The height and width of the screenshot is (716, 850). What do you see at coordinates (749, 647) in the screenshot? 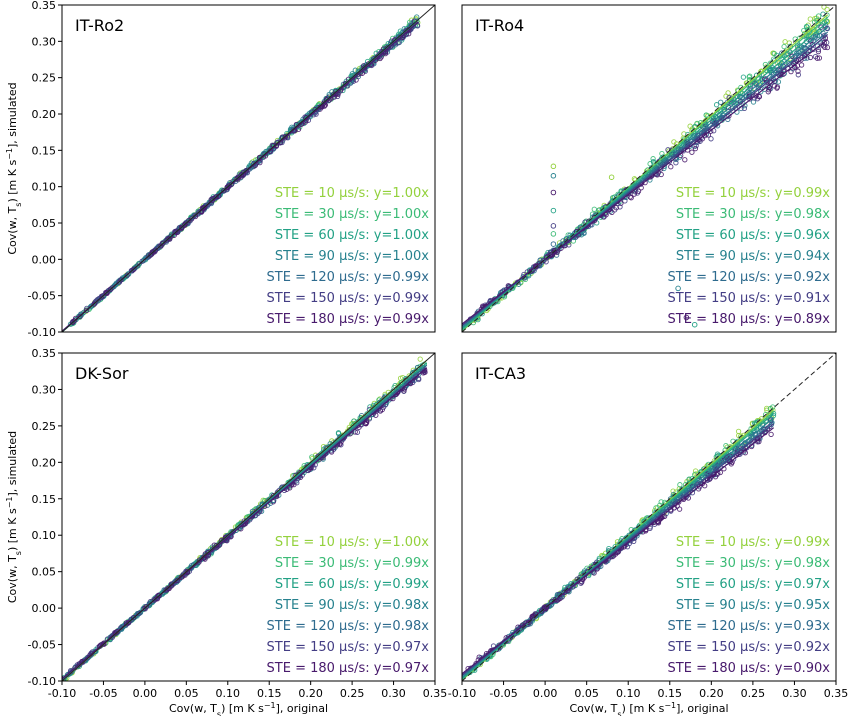
I see `legend-entry-ste-150: STE = 150 μs/s: y=0.92x` at bounding box center [749, 647].